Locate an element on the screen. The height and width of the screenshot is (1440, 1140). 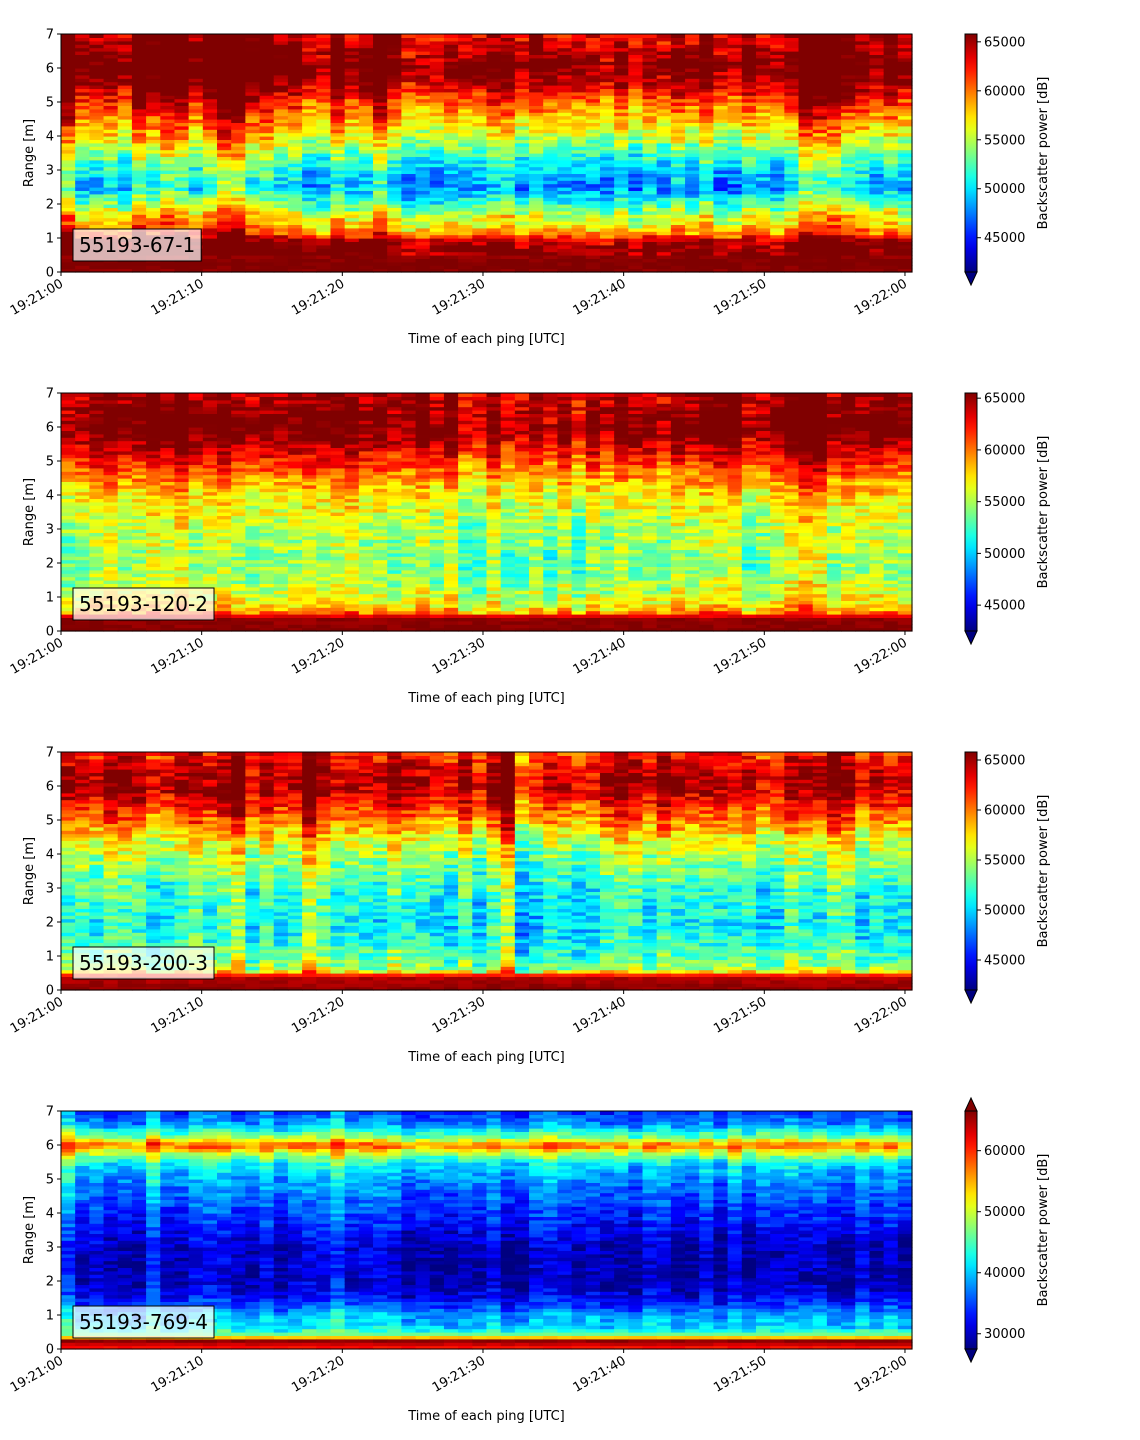
x-tick-label: 19:21:30 is located at coordinates (459, 297).